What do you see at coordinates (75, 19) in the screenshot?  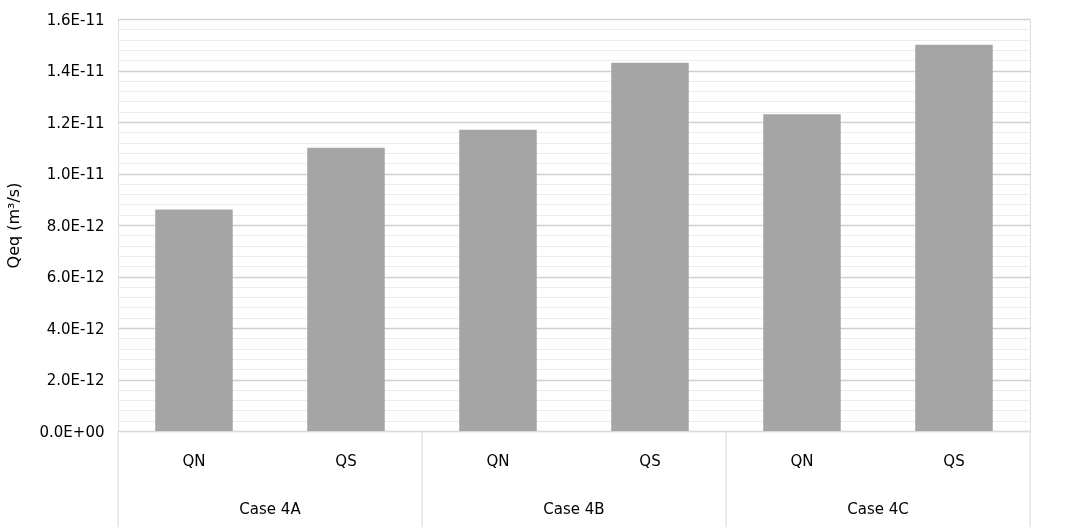 I see `y-tick-label: 1.6E-11` at bounding box center [75, 19].